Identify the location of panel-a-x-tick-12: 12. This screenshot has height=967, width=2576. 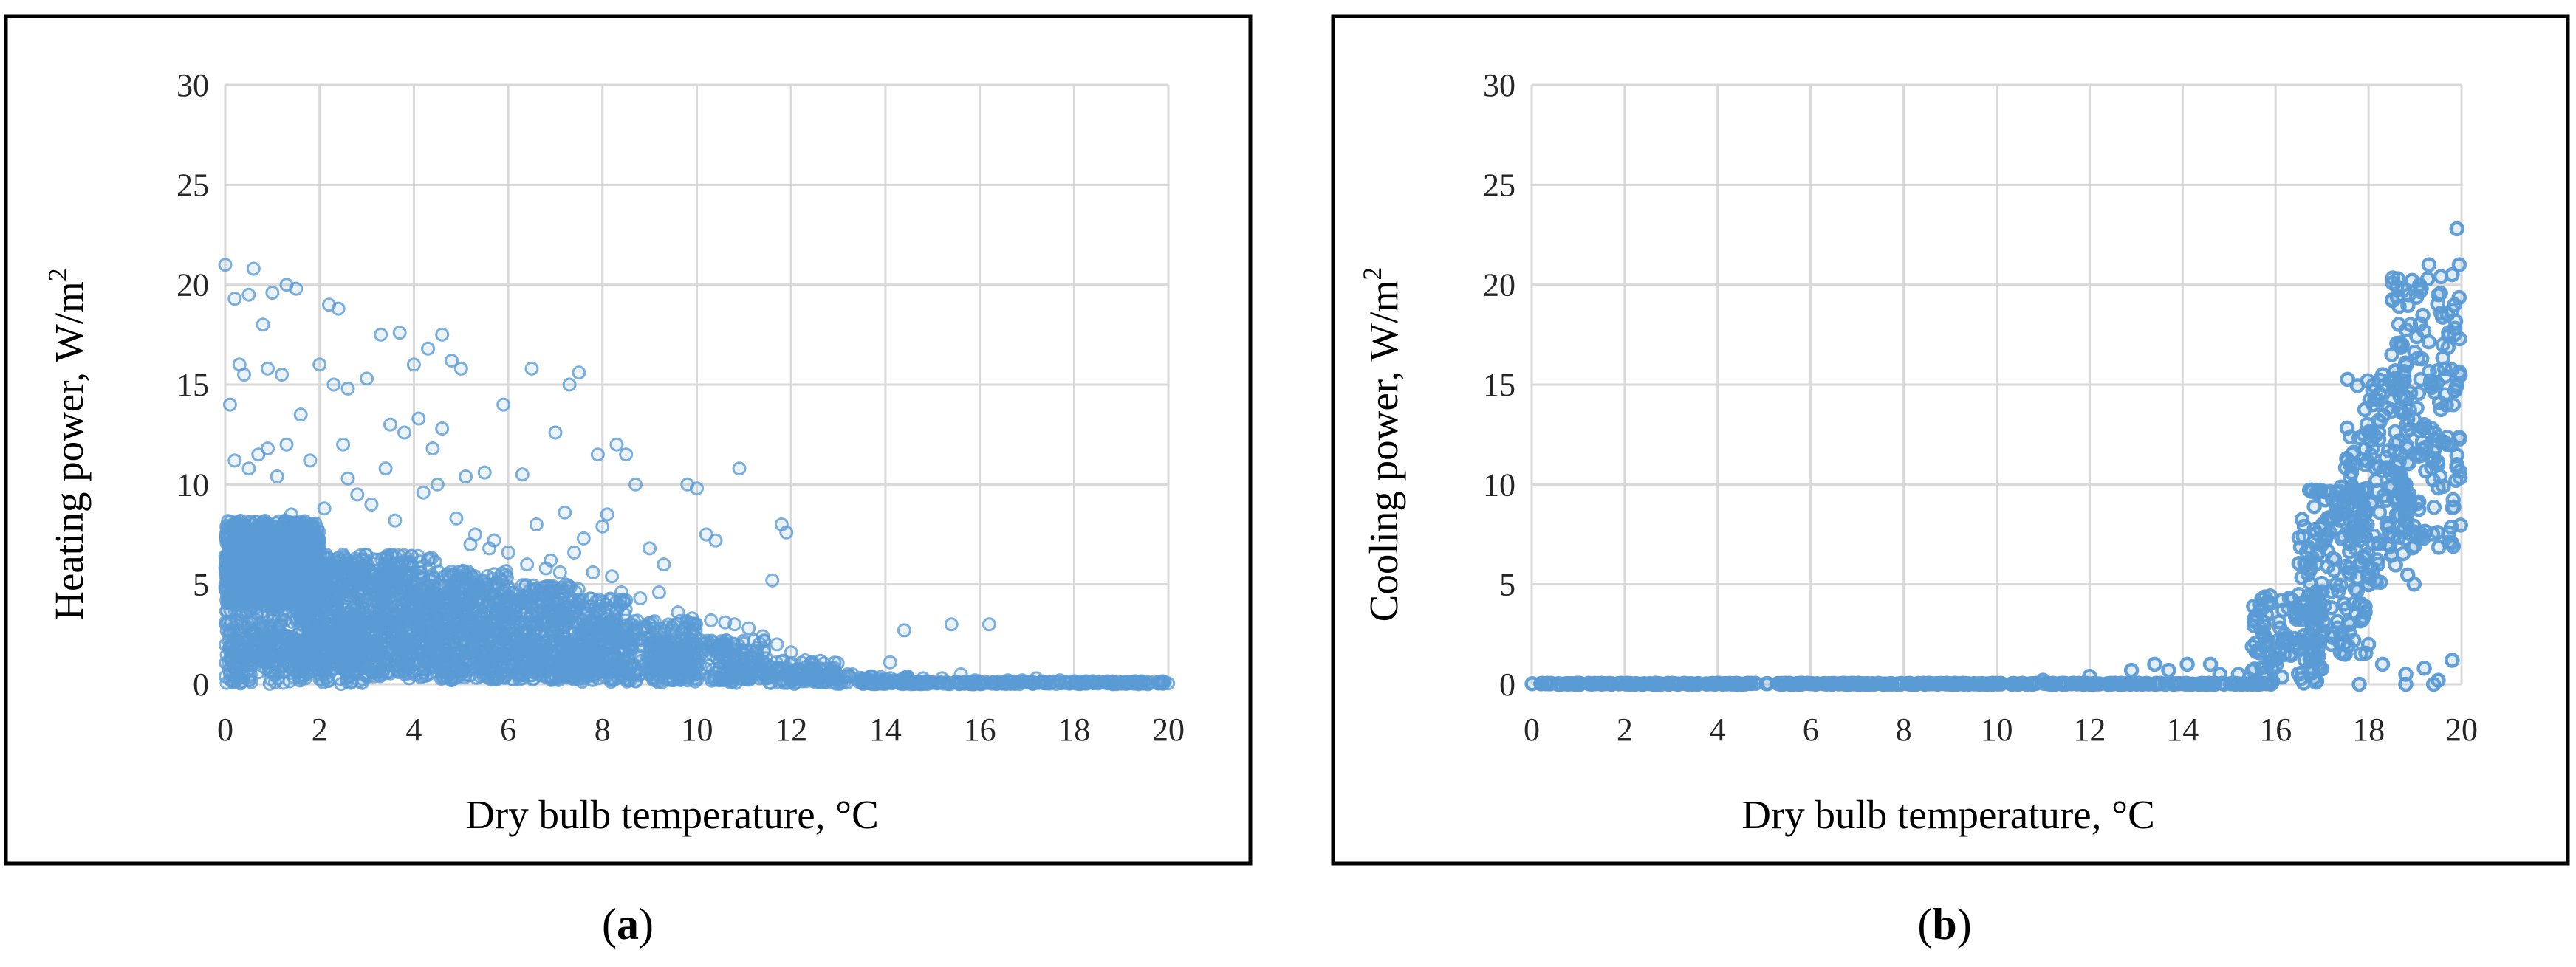
(791, 730).